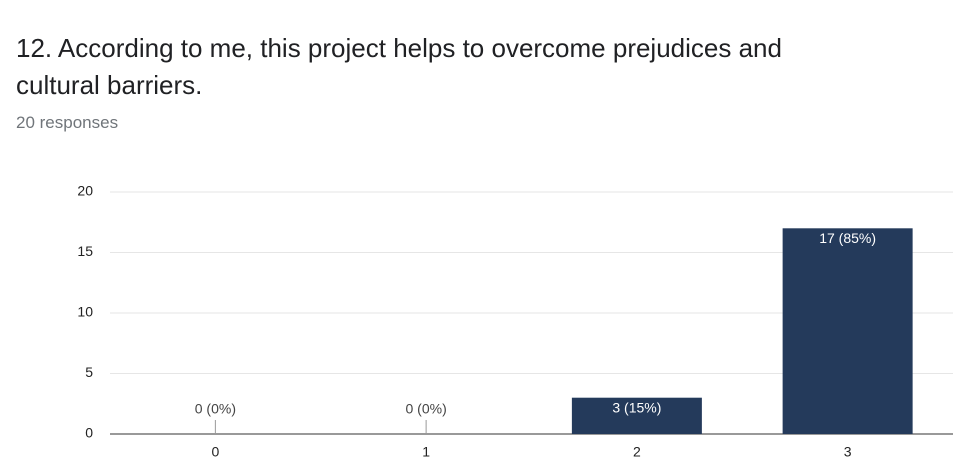  I want to click on data-label: 17 (85%), so click(847, 238).